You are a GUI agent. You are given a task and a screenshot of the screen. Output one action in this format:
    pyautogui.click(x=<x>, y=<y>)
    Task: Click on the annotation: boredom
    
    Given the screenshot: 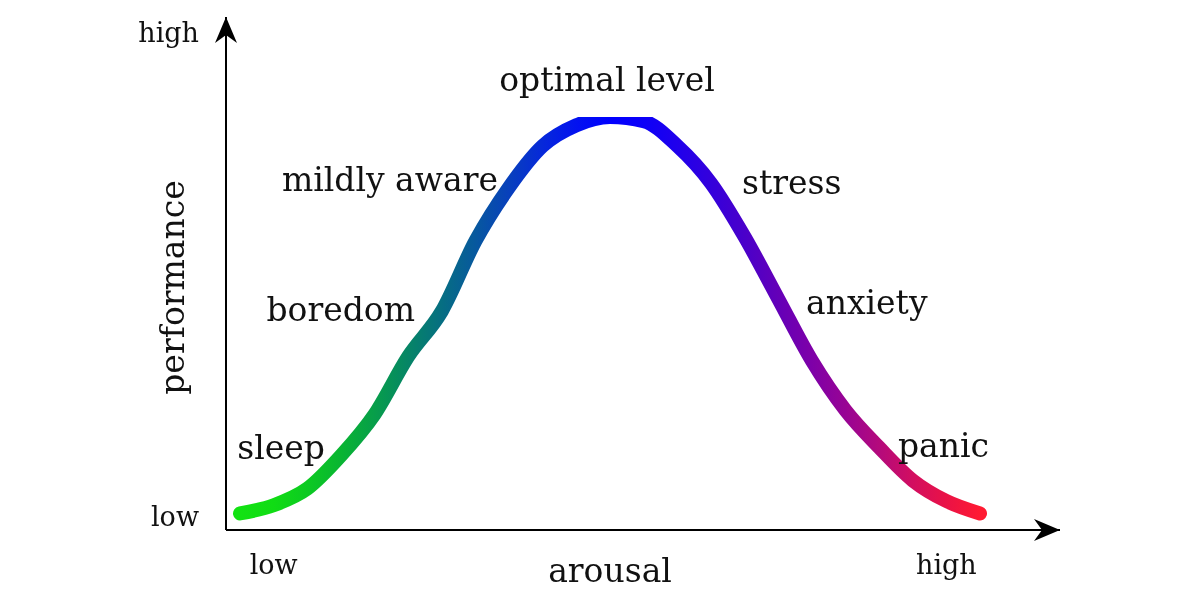 What is the action you would take?
    pyautogui.click(x=340, y=309)
    